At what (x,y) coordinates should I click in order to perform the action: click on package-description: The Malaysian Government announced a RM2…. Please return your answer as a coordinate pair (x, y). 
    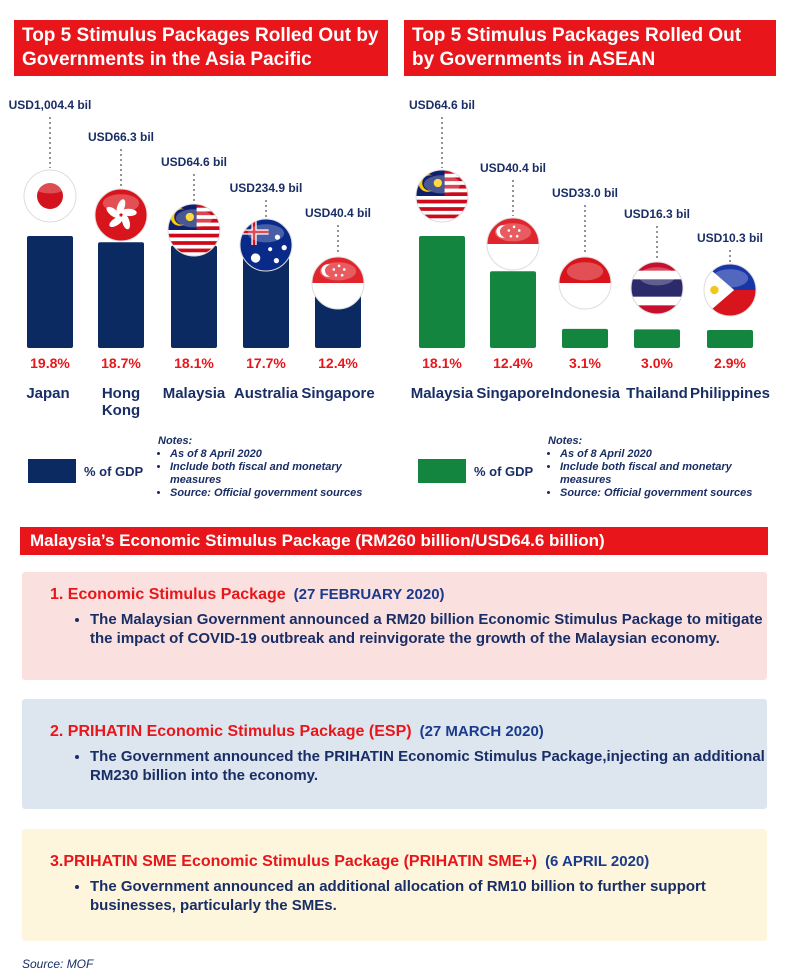
    Looking at the image, I should click on (428, 629).